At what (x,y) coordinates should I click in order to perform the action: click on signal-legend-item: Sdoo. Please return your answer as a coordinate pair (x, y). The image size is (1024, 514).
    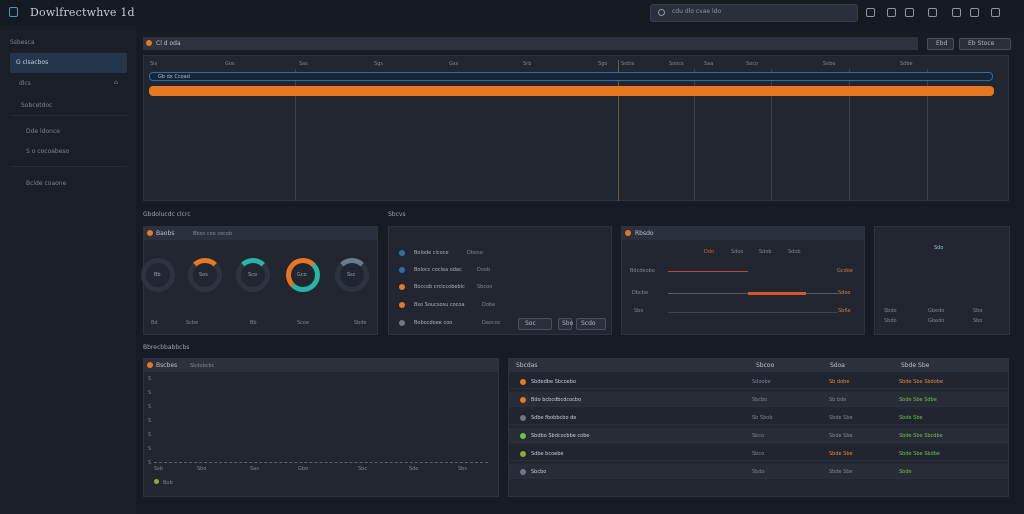
    Looking at the image, I should click on (737, 252).